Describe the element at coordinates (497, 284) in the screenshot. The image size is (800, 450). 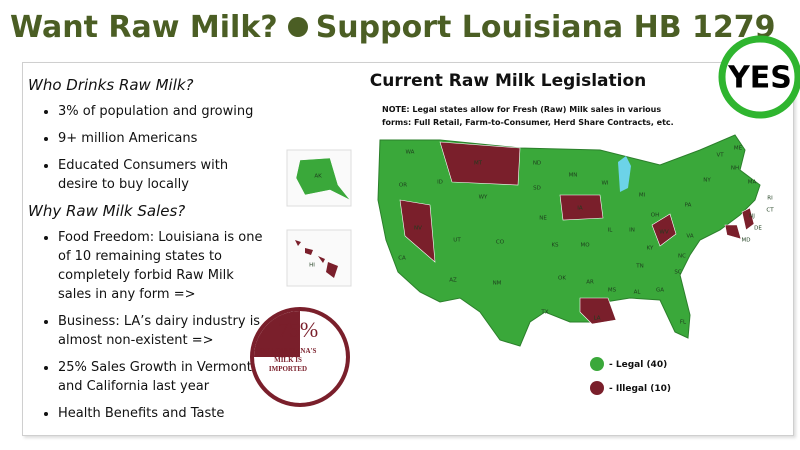
I see `state-label: NM` at that location.